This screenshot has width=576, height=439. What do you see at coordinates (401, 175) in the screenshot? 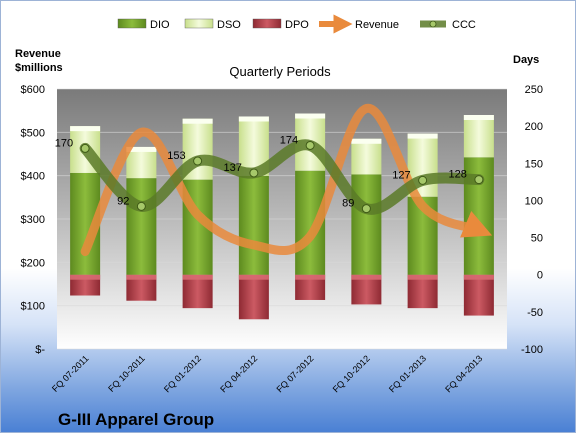
I see `ccc-data-label: 127` at bounding box center [401, 175].